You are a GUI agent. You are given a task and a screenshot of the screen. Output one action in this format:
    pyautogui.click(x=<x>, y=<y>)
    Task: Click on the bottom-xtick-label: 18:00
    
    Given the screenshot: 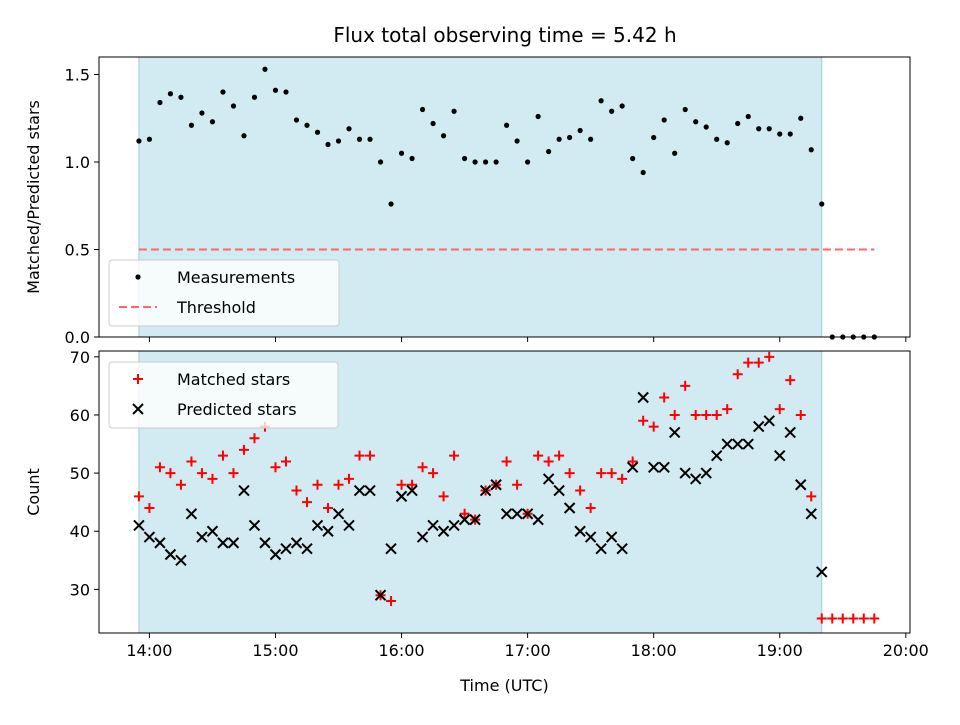 What is the action you would take?
    pyautogui.click(x=654, y=650)
    